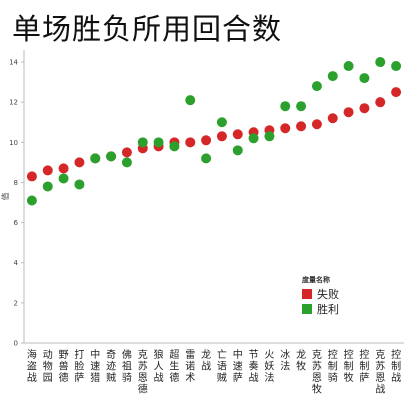  Describe the element at coordinates (147, 29) in the screenshot. I see `chart-title: 单场胜负所用回合数` at that location.